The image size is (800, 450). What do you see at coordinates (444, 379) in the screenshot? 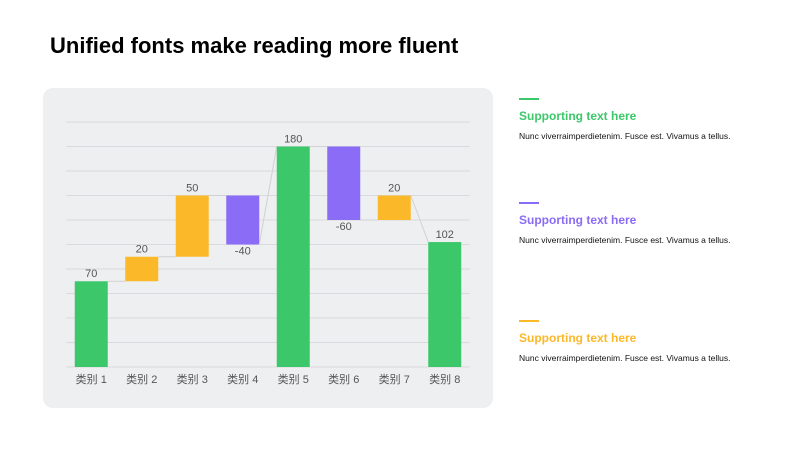
I see `x-tick-label: 类别 8` at bounding box center [444, 379].